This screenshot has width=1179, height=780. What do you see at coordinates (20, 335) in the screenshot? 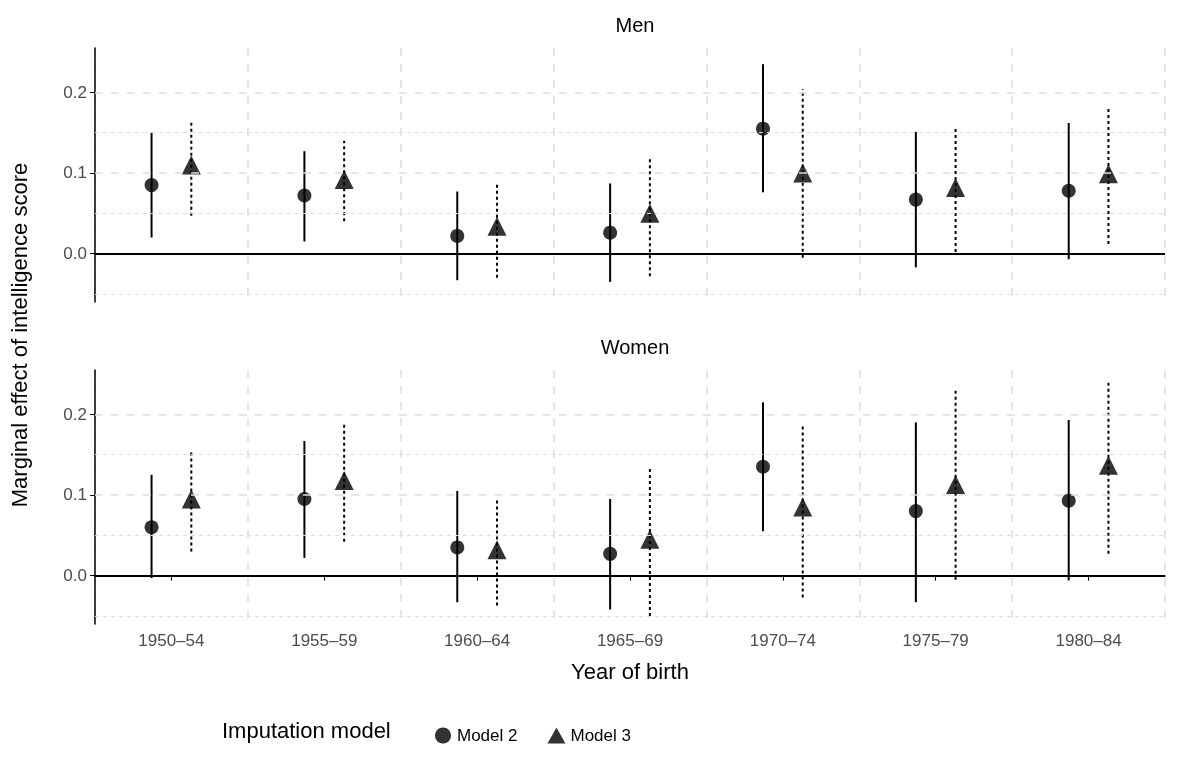
I see `y-axis-title: Marginal effect of intelligence score` at bounding box center [20, 335].